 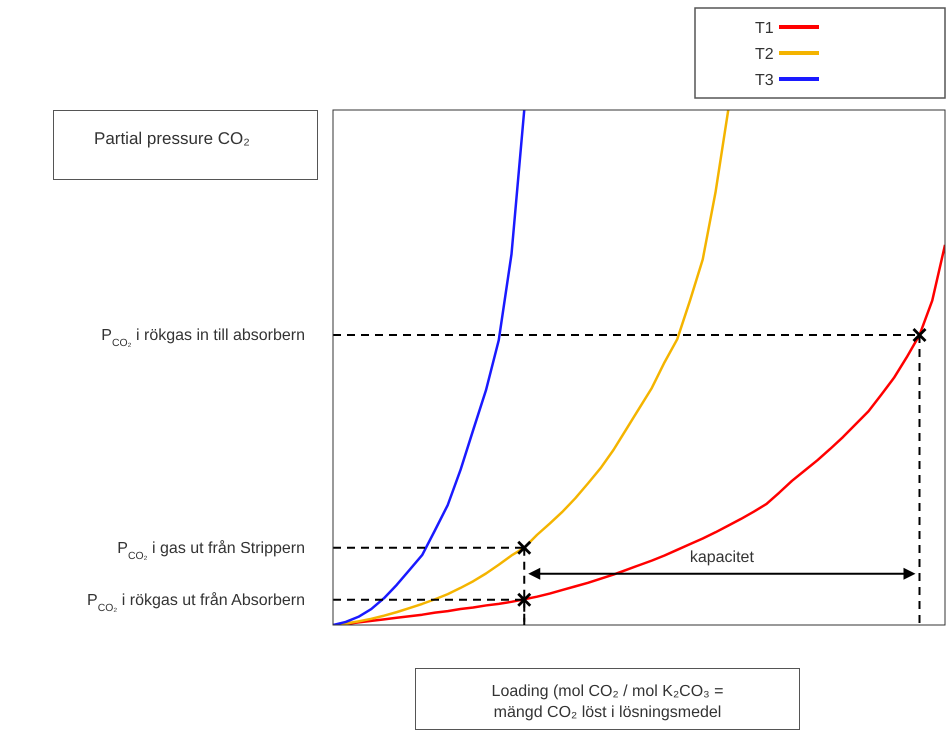 What do you see at coordinates (764, 28) in the screenshot?
I see `legend-label: T1` at bounding box center [764, 28].